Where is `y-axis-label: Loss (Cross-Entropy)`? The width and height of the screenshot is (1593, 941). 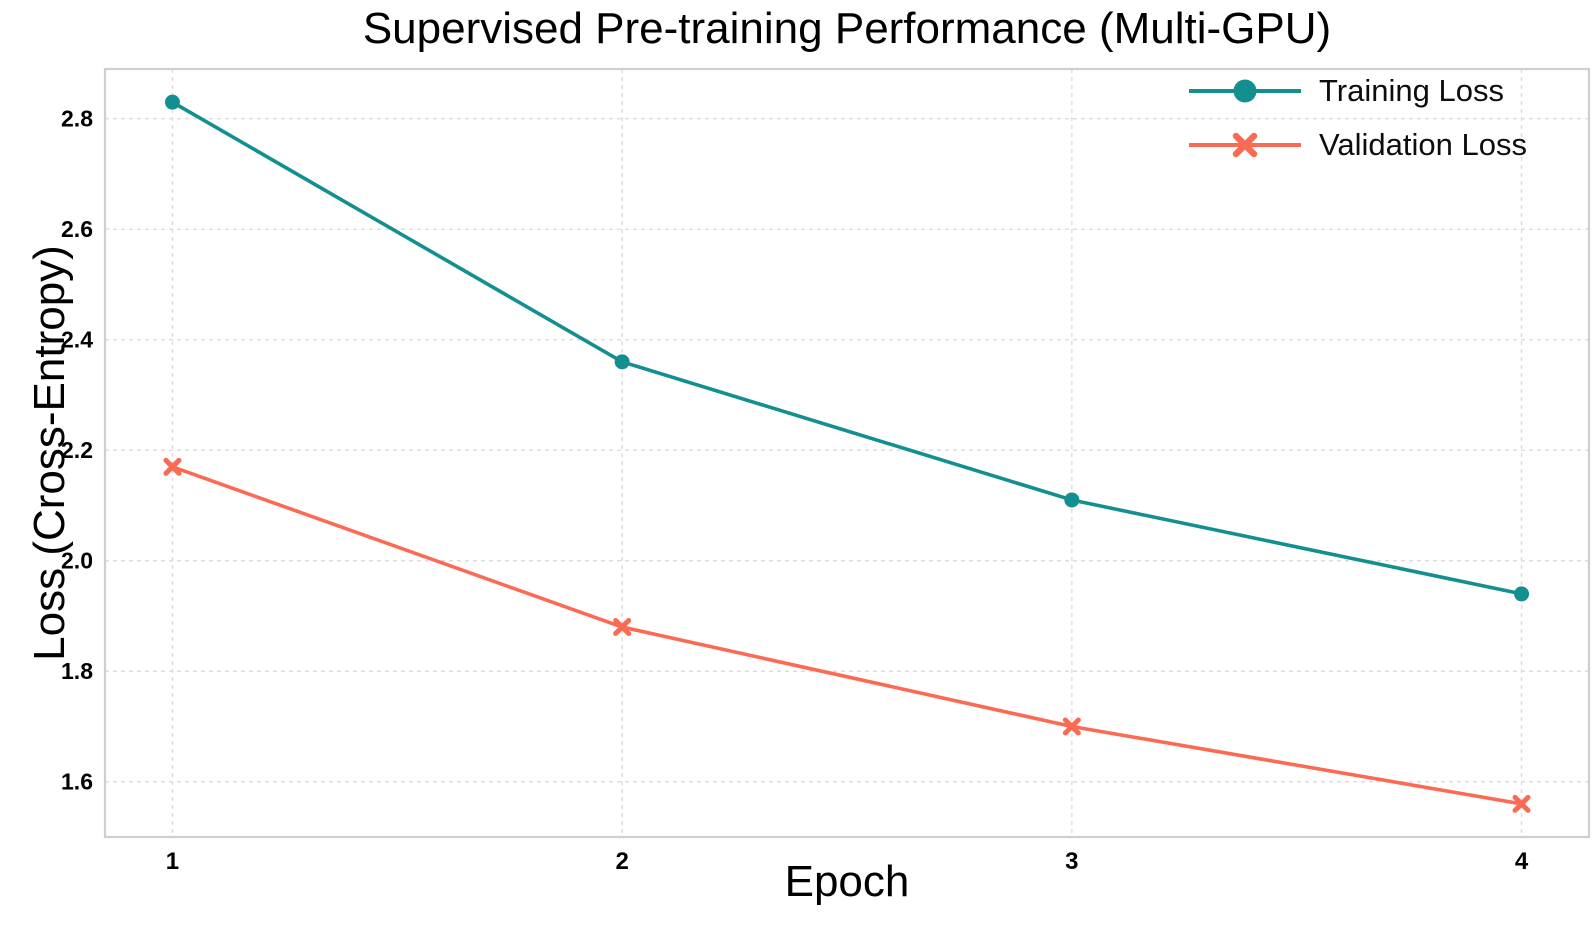 y-axis-label: Loss (Cross-Entropy) is located at coordinates (49, 453).